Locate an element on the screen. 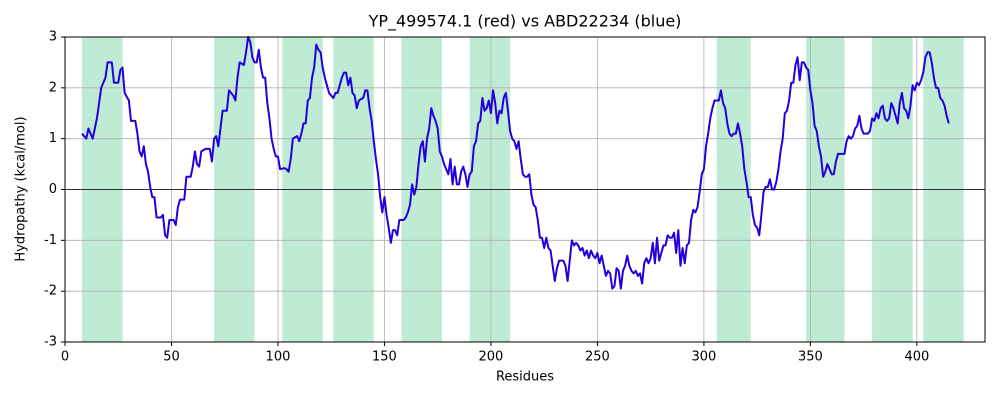  y-tick-label: 1 is located at coordinates (53, 138).